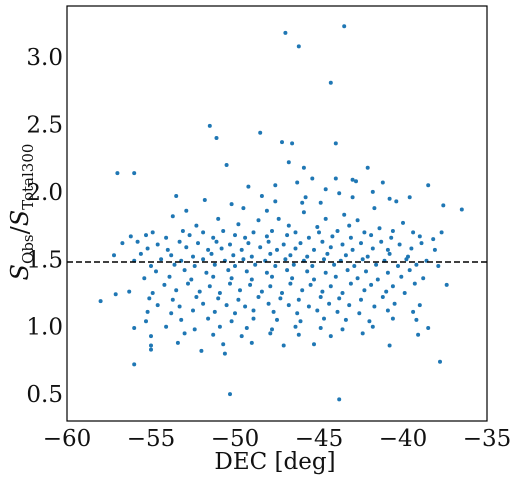  I want to click on x-tick-label: −50, so click(235, 439).